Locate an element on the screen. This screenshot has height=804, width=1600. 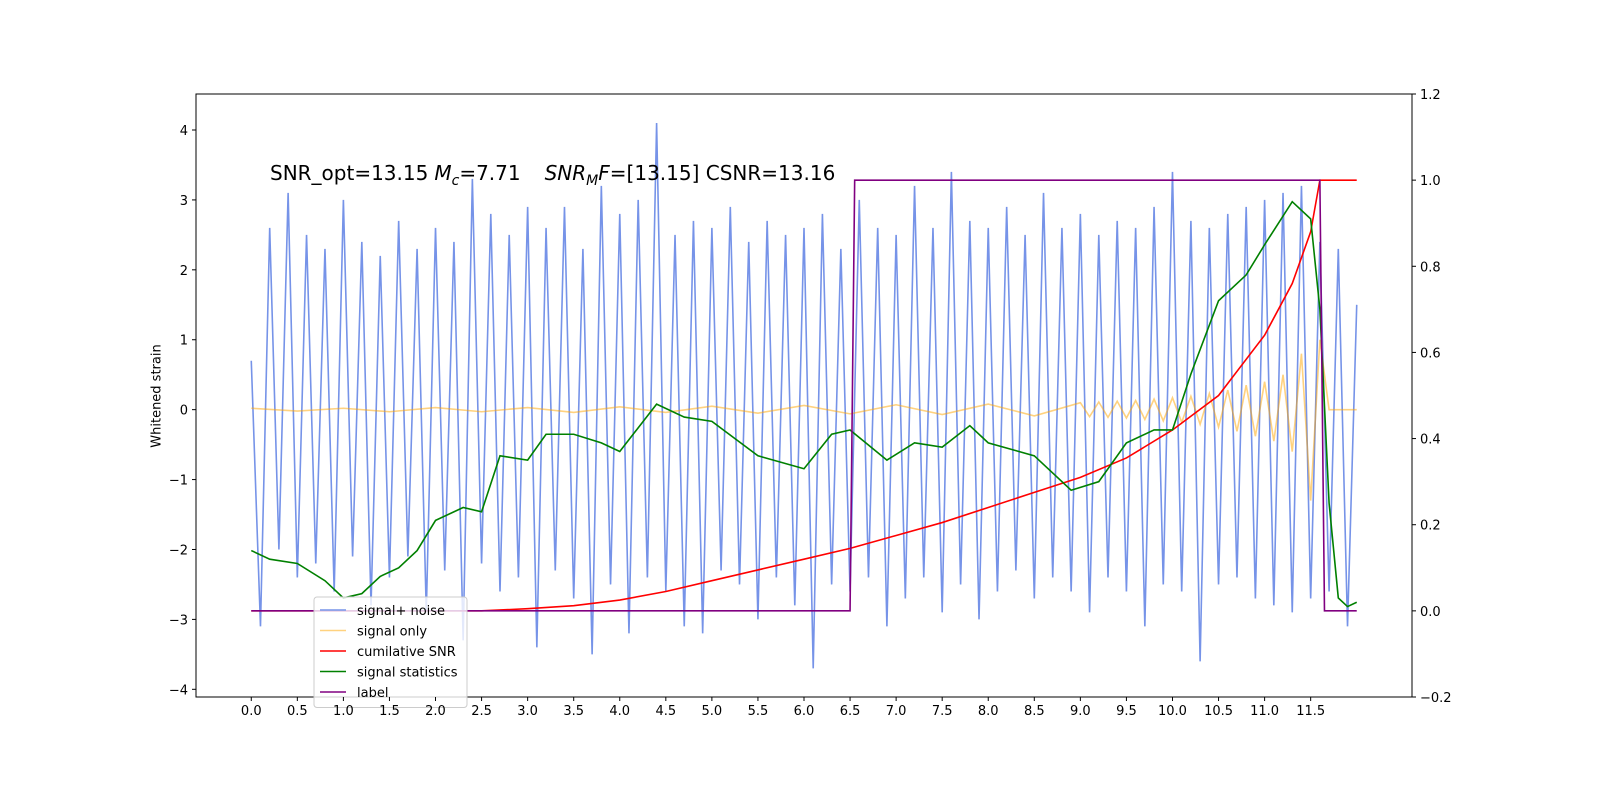
x-tick-label: 11.5 is located at coordinates (1310, 711).